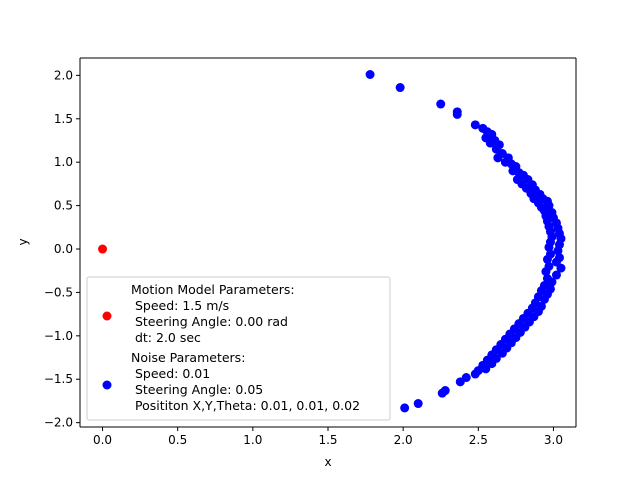  Describe the element at coordinates (327, 440) in the screenshot. I see `x-tick-label: 1.5` at that location.